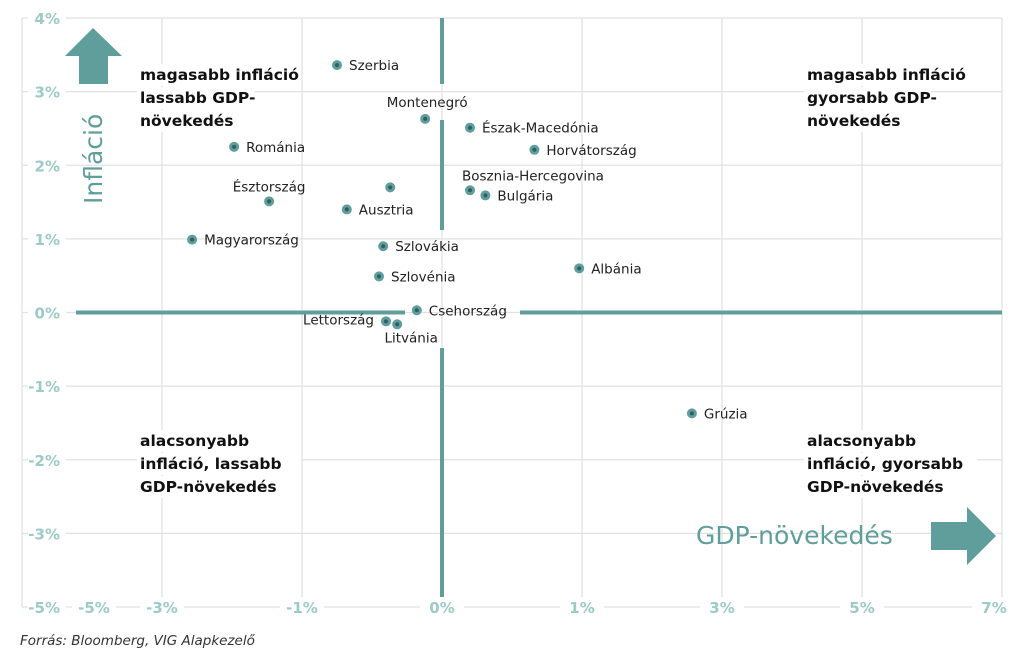 The image size is (1024, 660). Describe the element at coordinates (47, 19) in the screenshot. I see `y-tick-label: 4%` at that location.